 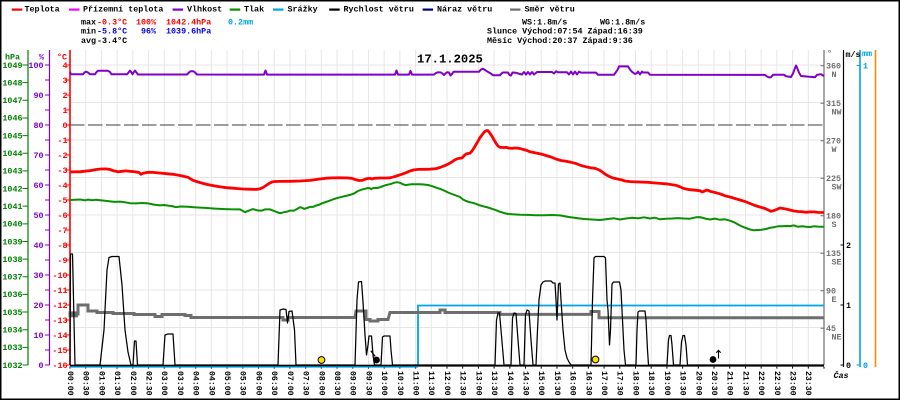 I want to click on svg-text: Čas, so click(x=841, y=375).